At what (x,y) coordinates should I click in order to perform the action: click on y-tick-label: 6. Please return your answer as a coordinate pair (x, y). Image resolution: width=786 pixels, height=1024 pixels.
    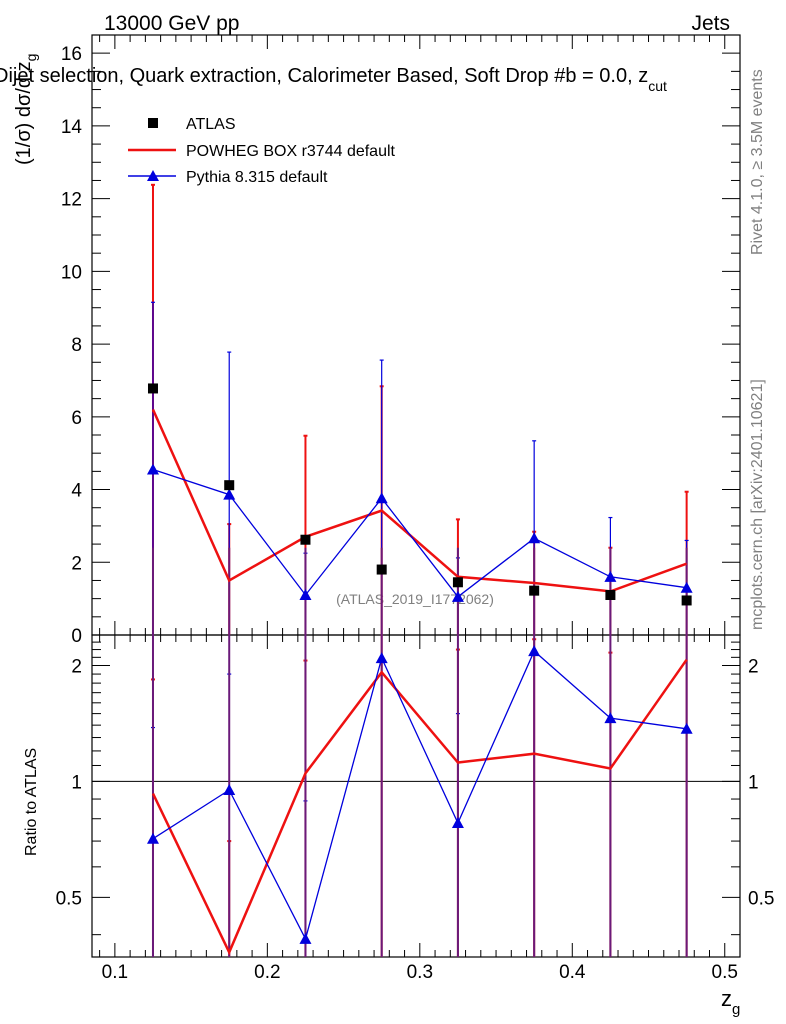
    Looking at the image, I should click on (76, 418).